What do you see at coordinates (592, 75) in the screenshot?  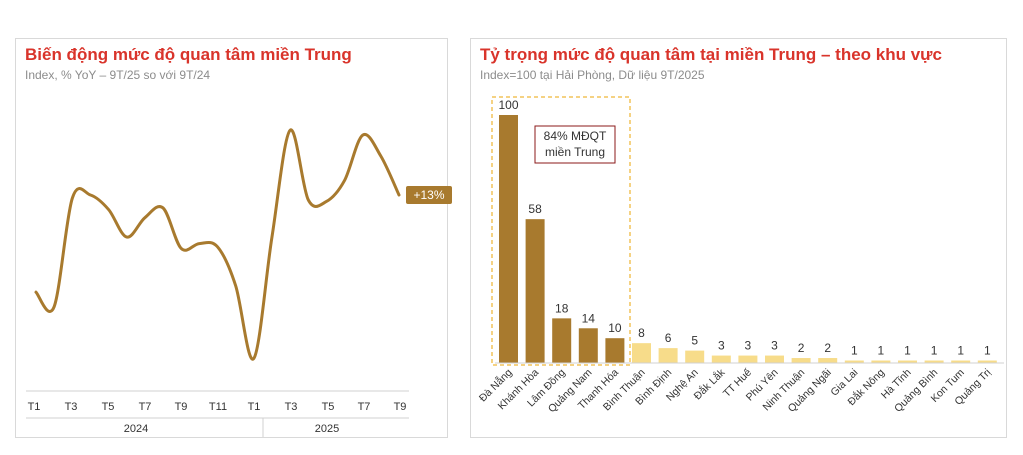 I see `right-chart-subtitle: Index=100 tại Hải Phòng, Dữ liệu 9T/2025` at bounding box center [592, 75].